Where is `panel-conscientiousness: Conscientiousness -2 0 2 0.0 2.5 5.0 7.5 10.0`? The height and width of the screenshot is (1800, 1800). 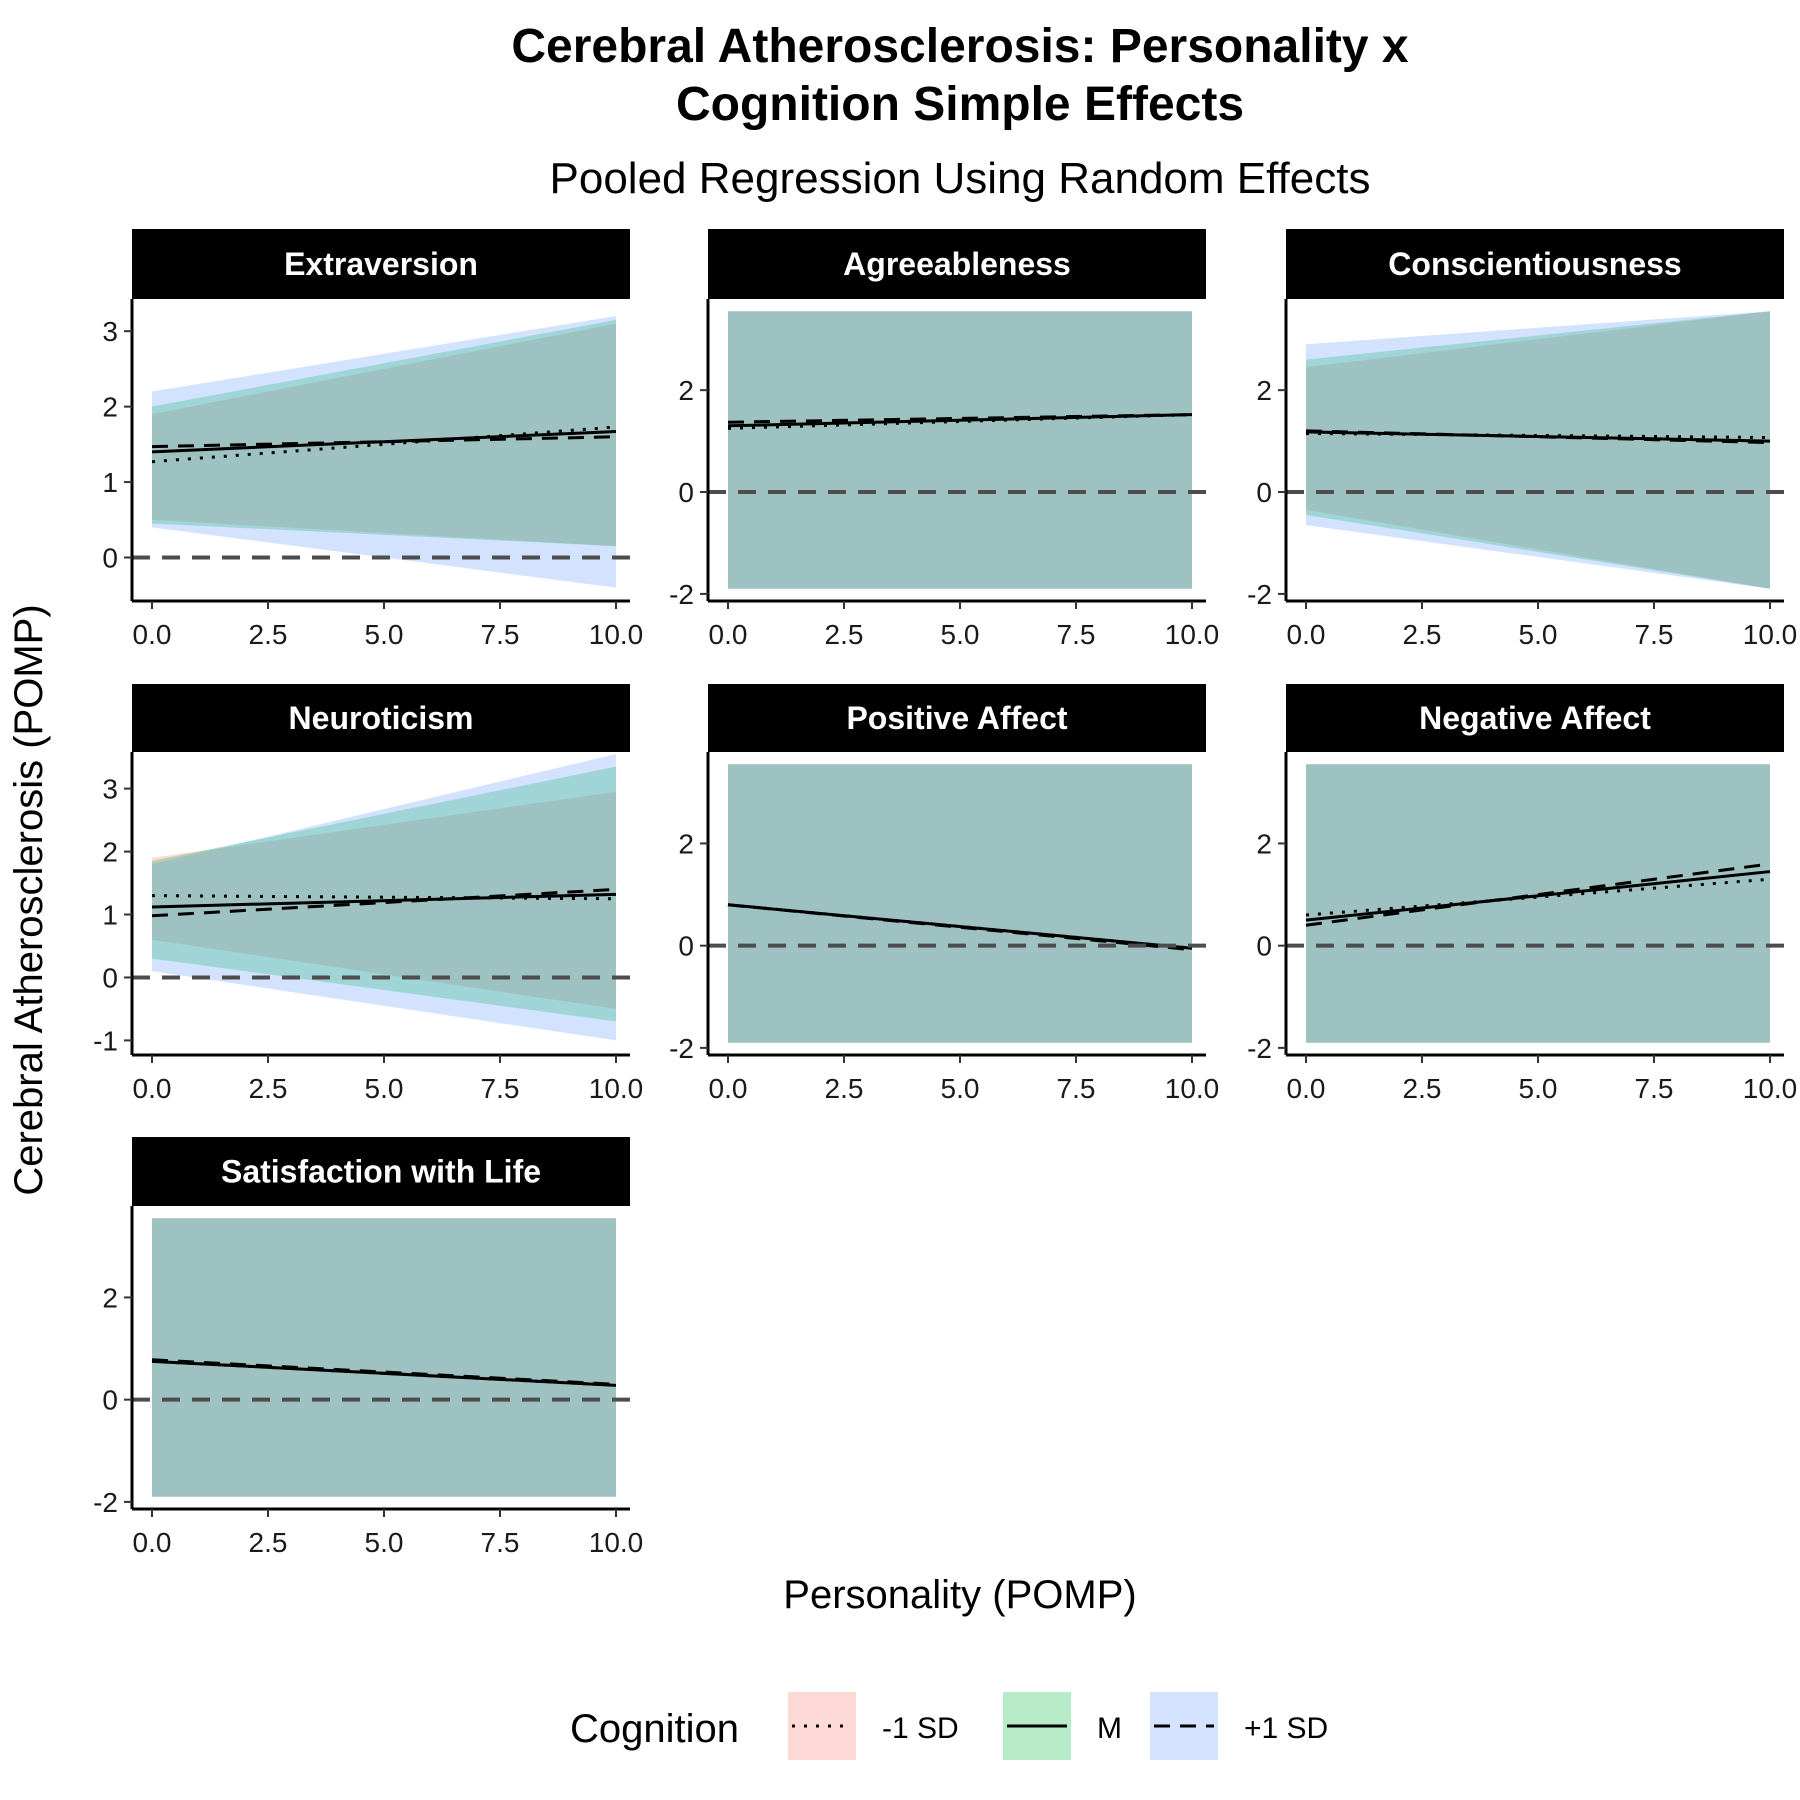
panel-conscientiousness: Conscientiousness -2 0 2 0.0 2.5 5.0 7.5 10.0 is located at coordinates (1522, 439).